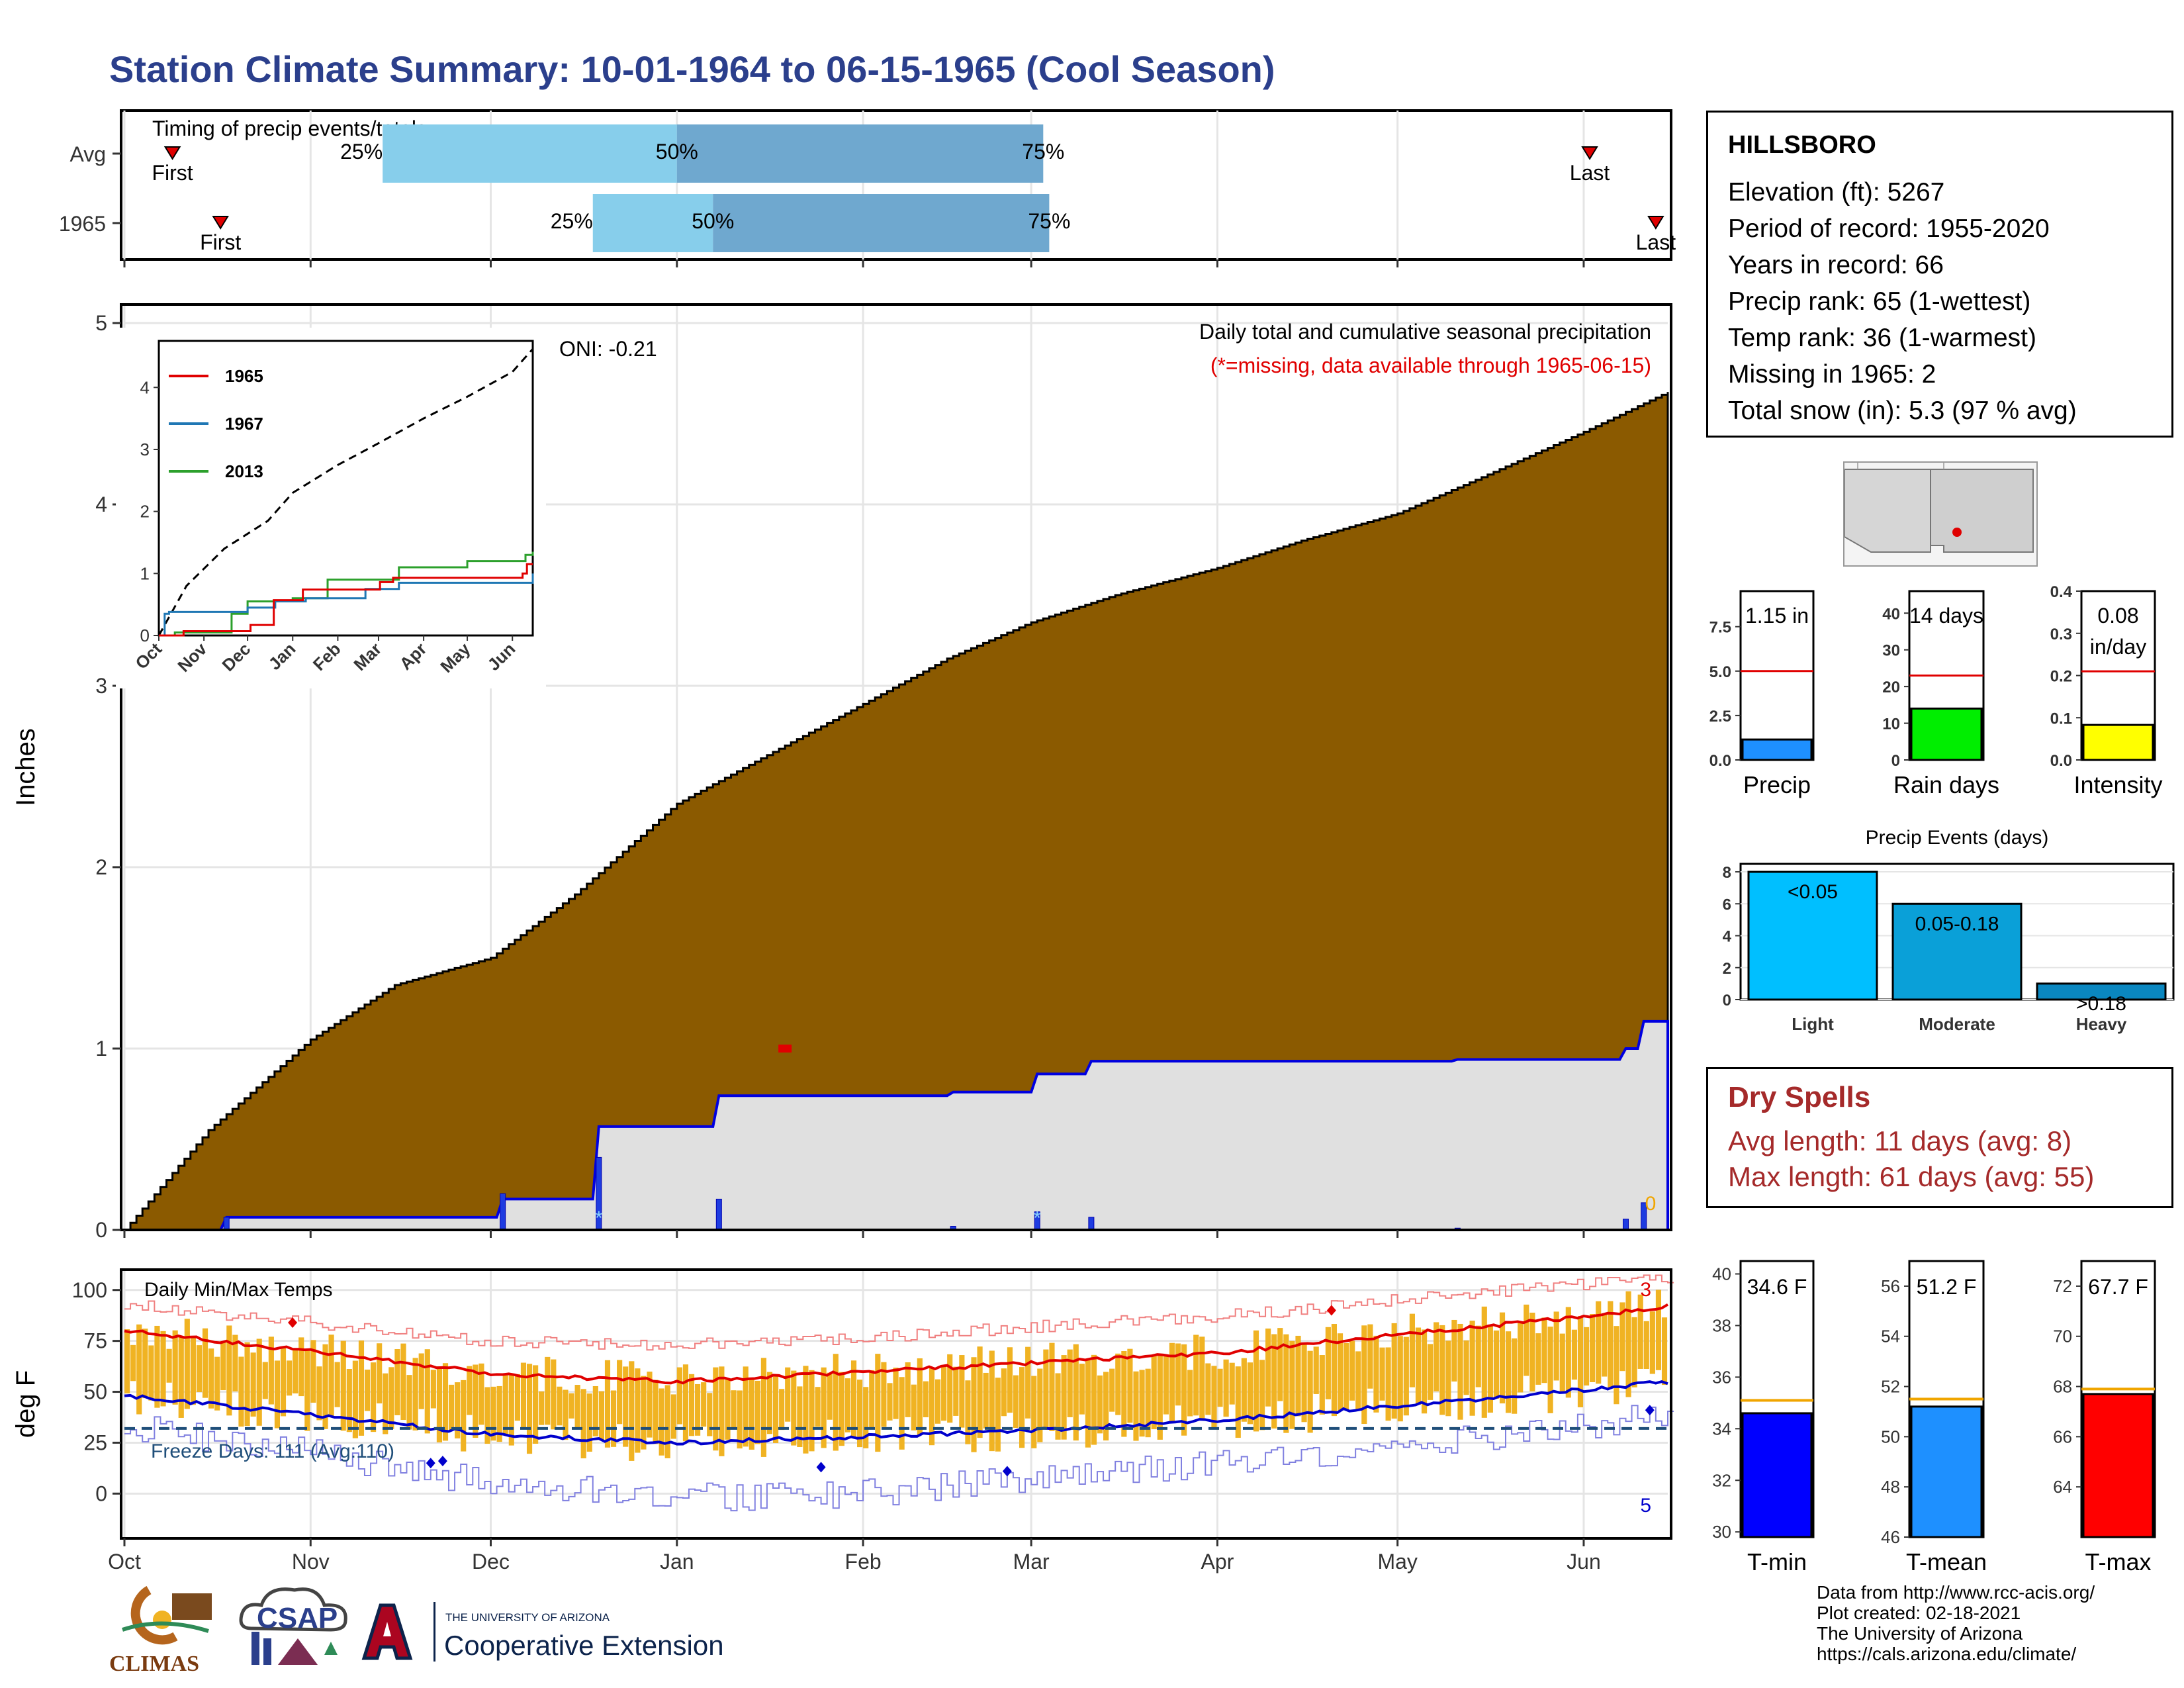  I want to click on dry-spells-max: Max length: 61 days (avg: 55), so click(1911, 1176).